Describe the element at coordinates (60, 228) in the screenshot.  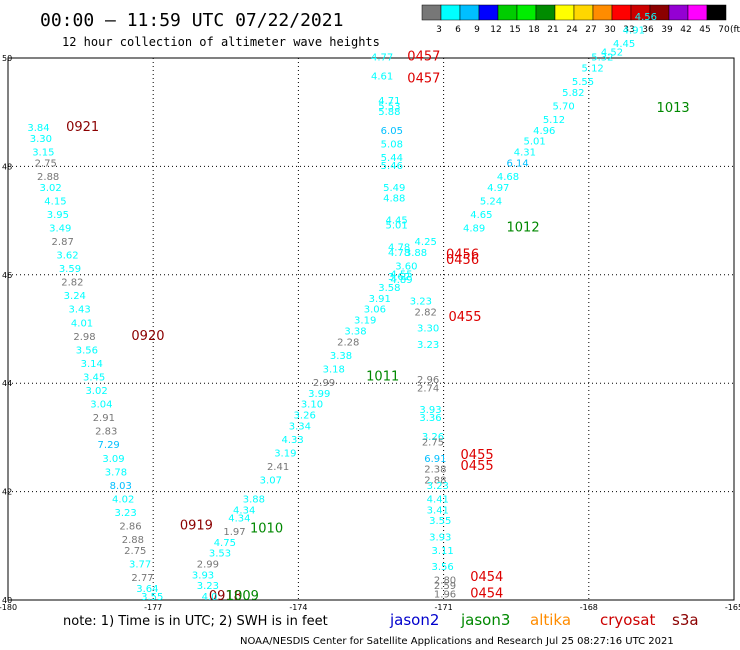
I see `swh-value-label: 3.49` at that location.